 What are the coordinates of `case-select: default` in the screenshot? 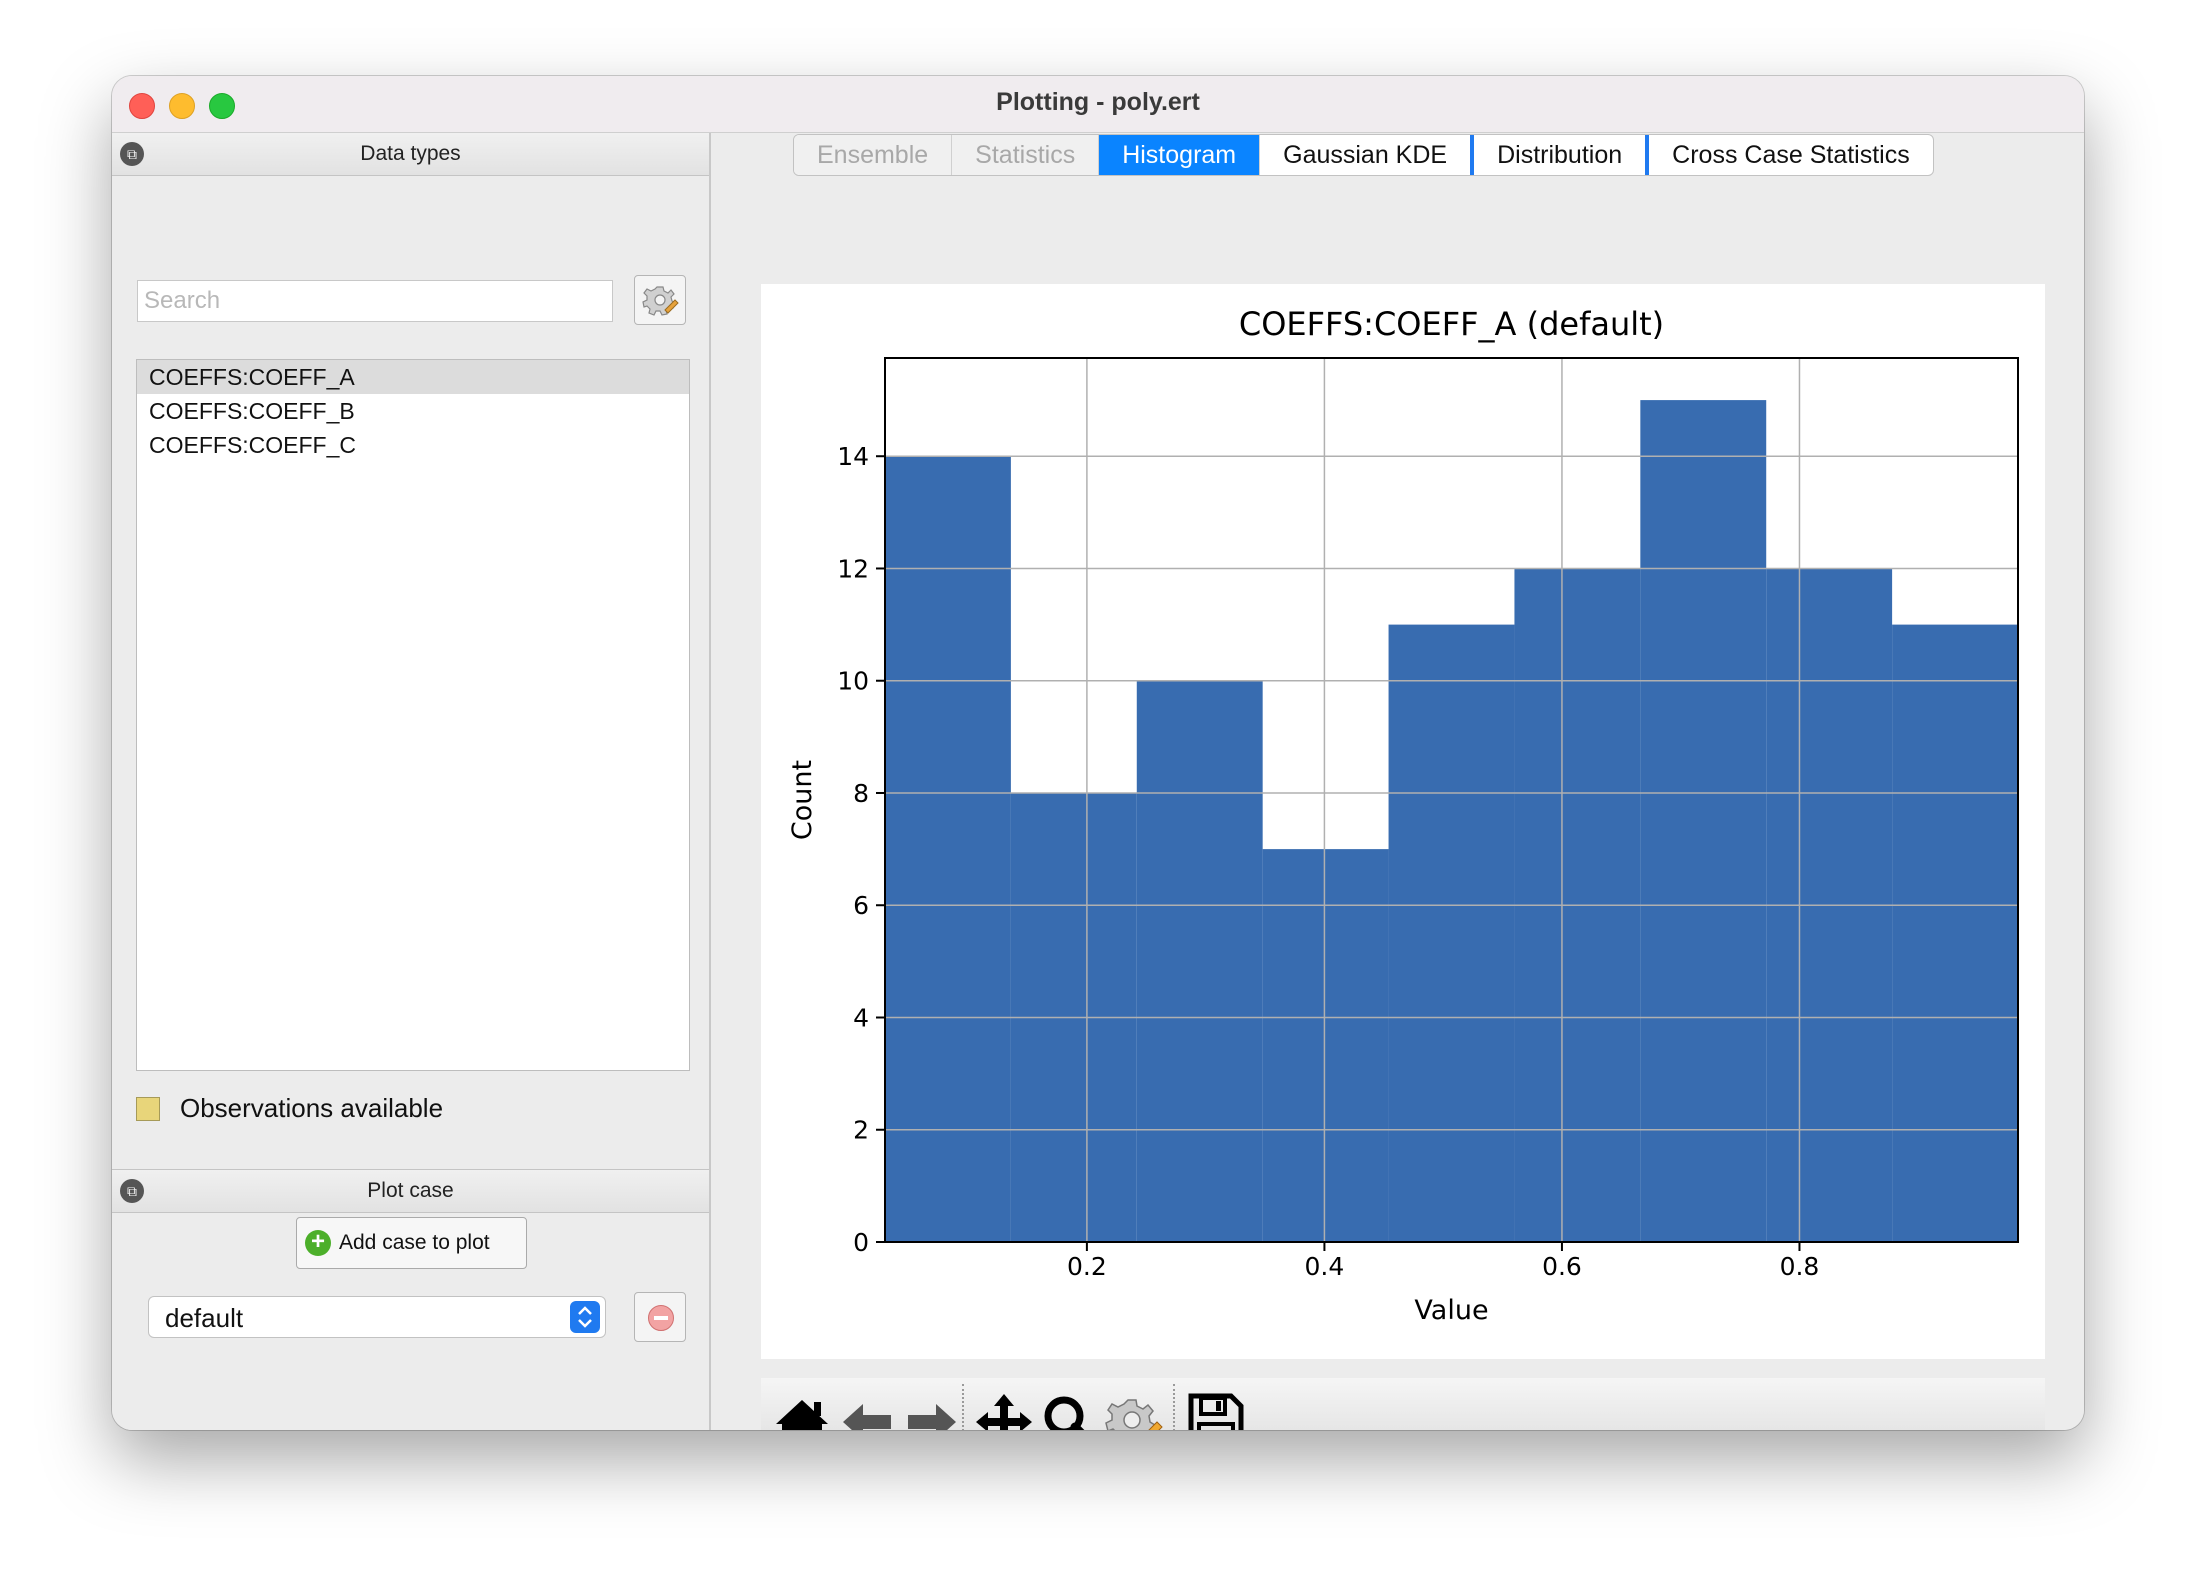 It's located at (377, 1317).